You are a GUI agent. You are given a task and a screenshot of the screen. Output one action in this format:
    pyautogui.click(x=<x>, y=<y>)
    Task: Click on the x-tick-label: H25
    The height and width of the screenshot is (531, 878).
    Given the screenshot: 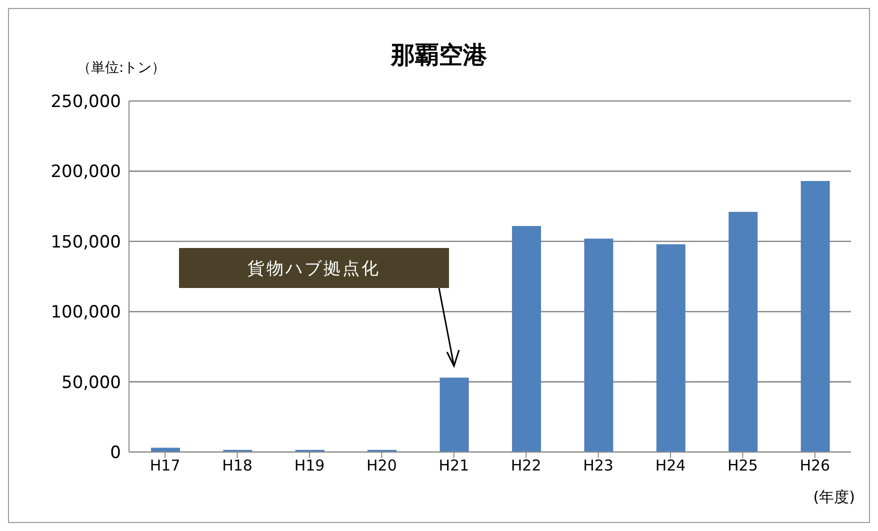 What is the action you would take?
    pyautogui.click(x=743, y=465)
    